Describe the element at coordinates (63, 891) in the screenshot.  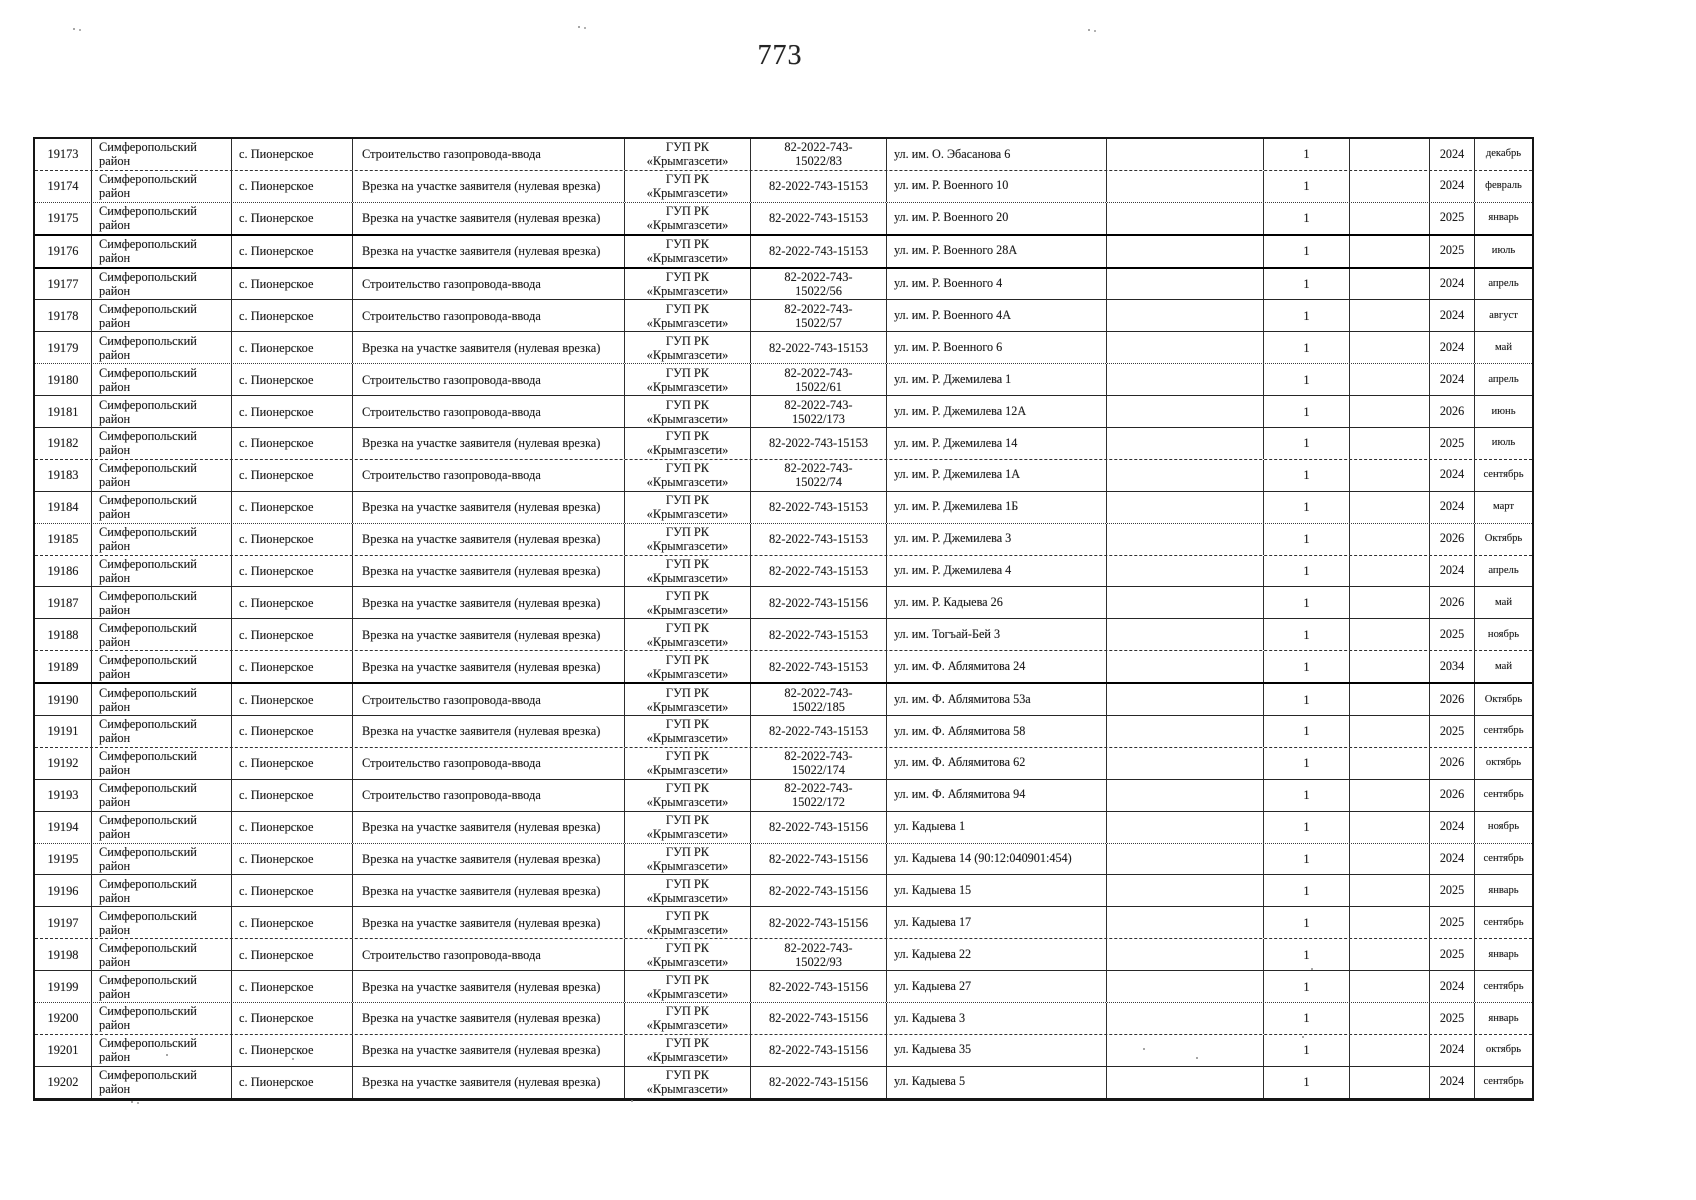
I see `cell-number: 19196` at that location.